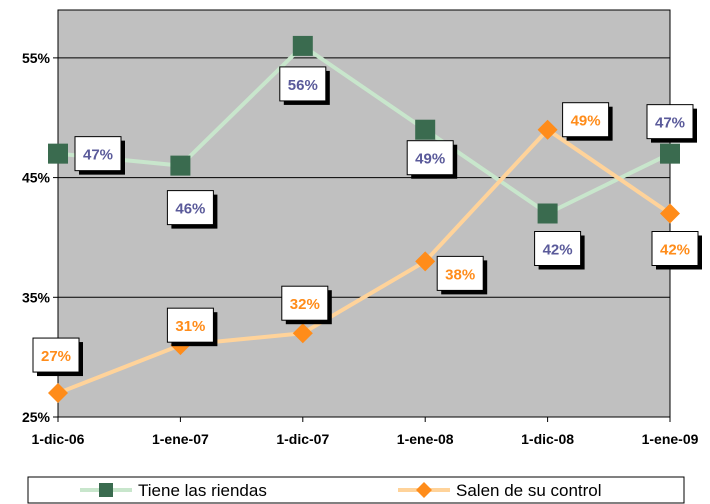 The width and height of the screenshot is (710, 504). Describe the element at coordinates (202, 490) in the screenshot. I see `legend-label: Tiene las riendas` at that location.